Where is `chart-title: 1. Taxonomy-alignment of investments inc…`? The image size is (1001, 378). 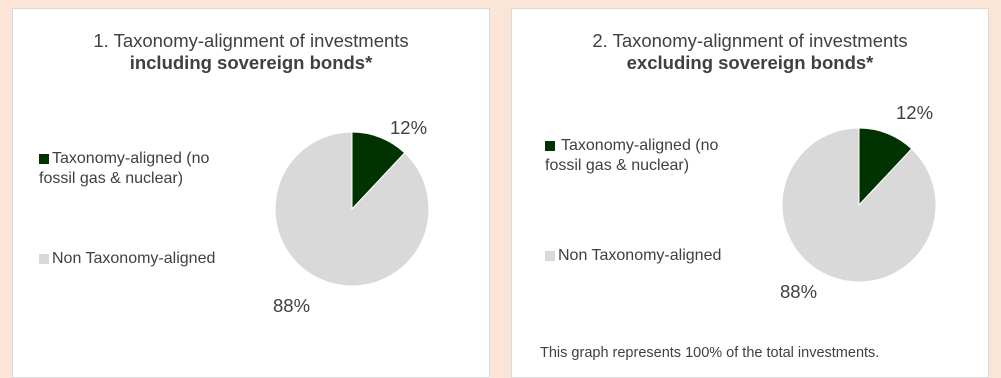
chart-title: 1. Taxonomy-alignment of investments inc… is located at coordinates (251, 52).